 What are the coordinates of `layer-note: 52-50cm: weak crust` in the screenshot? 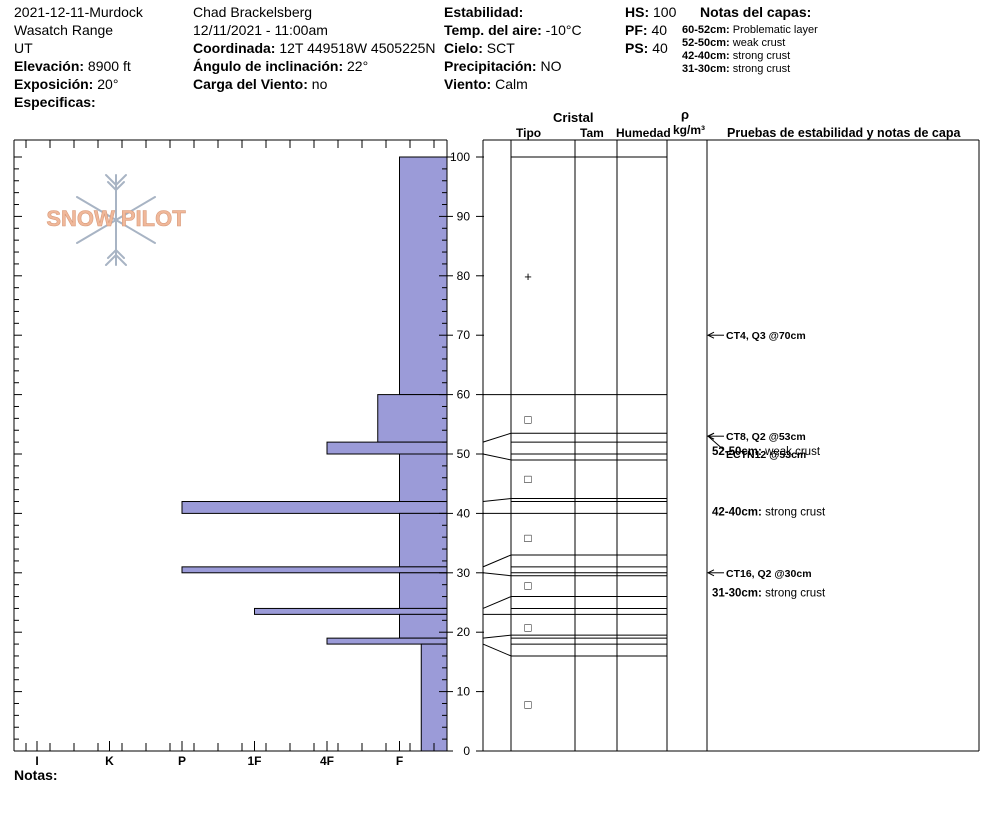 It's located at (733, 43).